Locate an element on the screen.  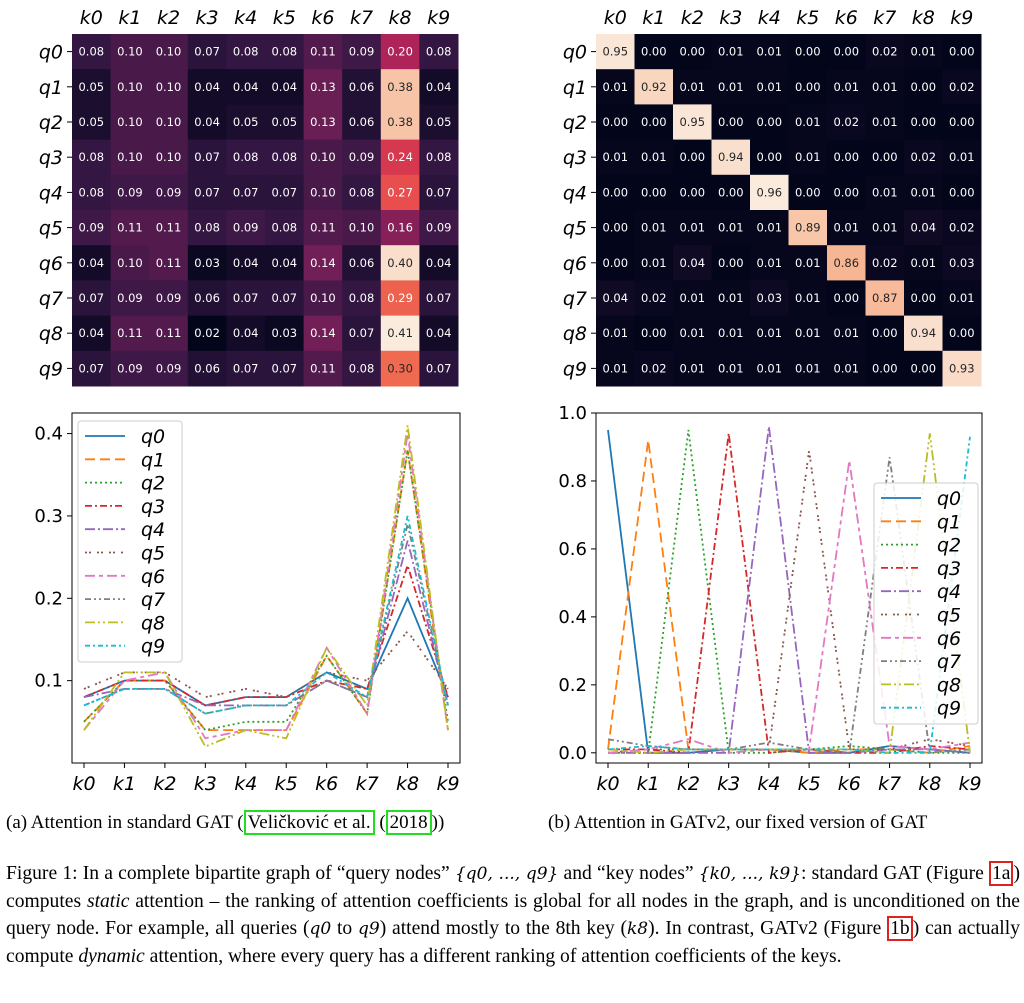
cell-value-label: 0.13 is located at coordinates (323, 122).